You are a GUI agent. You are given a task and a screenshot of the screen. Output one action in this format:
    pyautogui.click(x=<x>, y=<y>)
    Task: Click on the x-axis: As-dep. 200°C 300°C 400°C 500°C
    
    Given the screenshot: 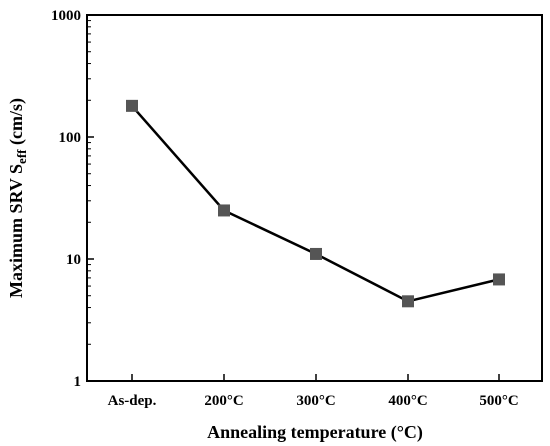 What is the action you would take?
    pyautogui.click(x=313, y=391)
    